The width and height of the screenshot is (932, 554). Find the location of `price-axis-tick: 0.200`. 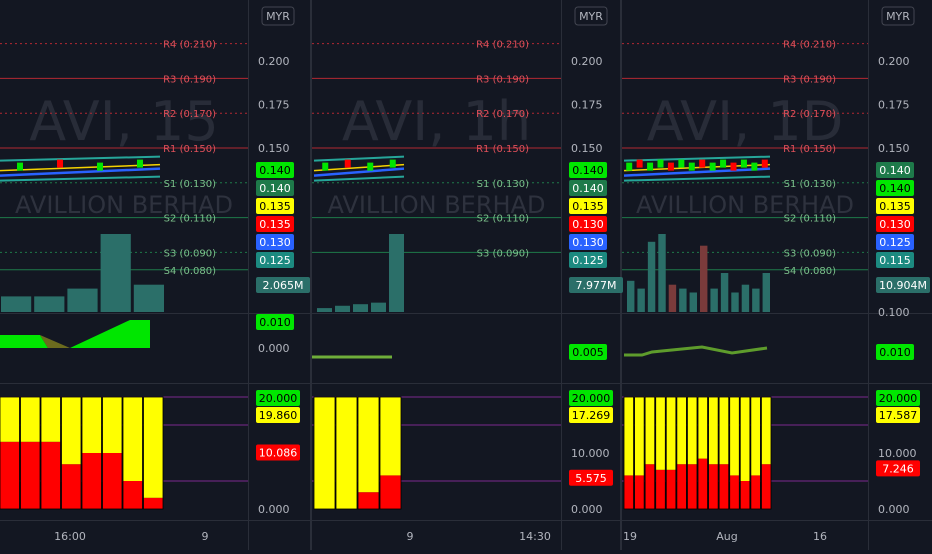

price-axis-tick: 0.200 is located at coordinates (587, 61).